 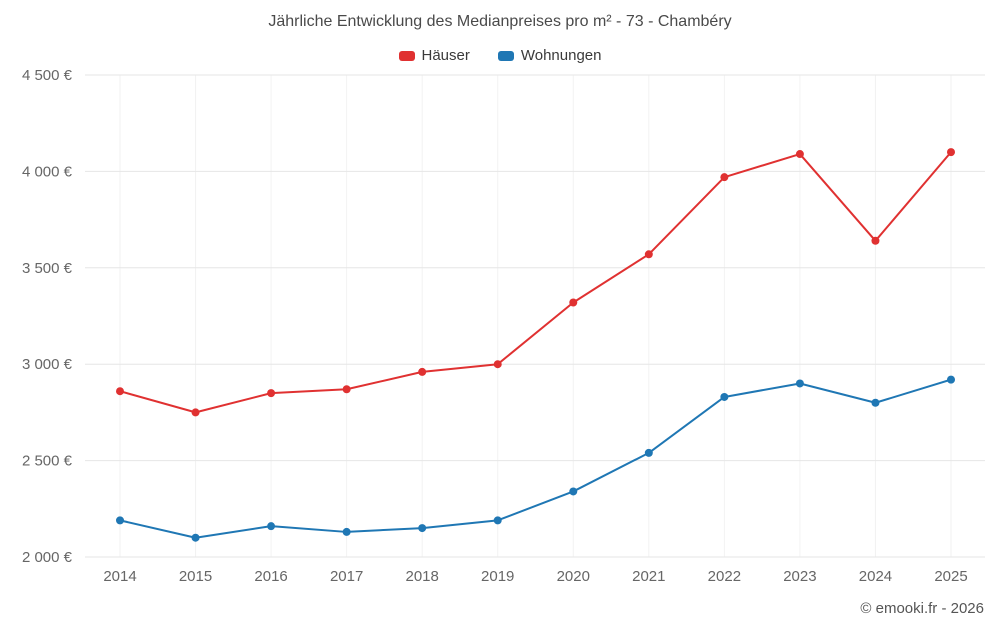 What do you see at coordinates (505, 55) in the screenshot?
I see `legend-marker-wohnungen` at bounding box center [505, 55].